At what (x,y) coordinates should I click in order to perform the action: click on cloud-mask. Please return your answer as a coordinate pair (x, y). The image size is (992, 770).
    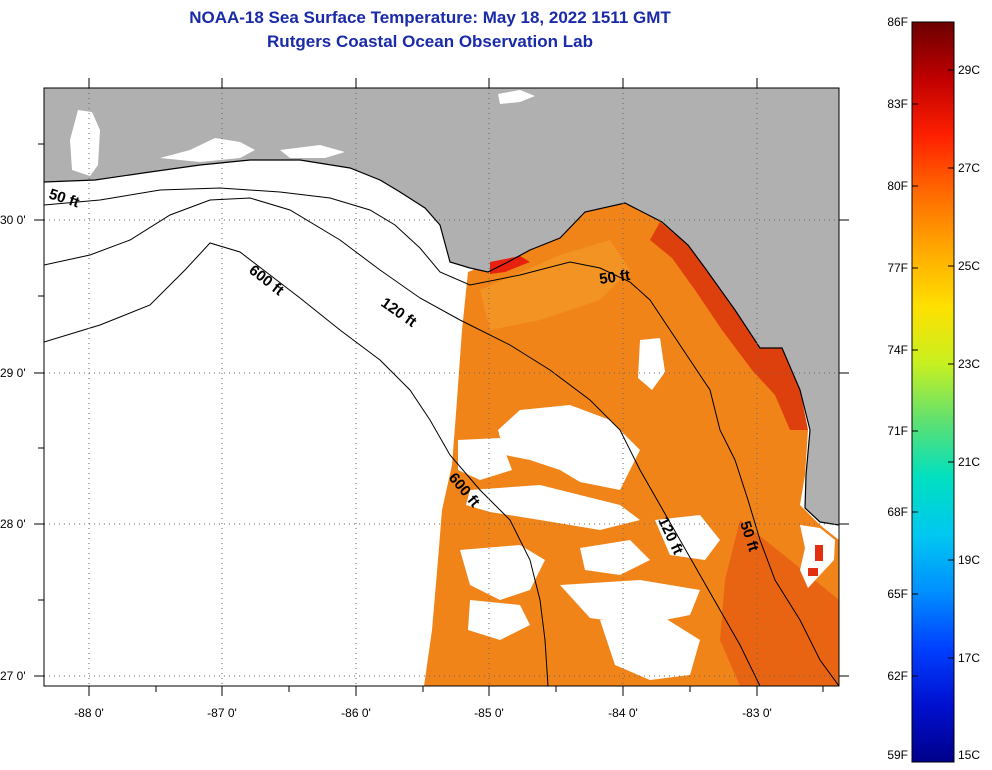
    Looking at the image, I should click on (589, 509).